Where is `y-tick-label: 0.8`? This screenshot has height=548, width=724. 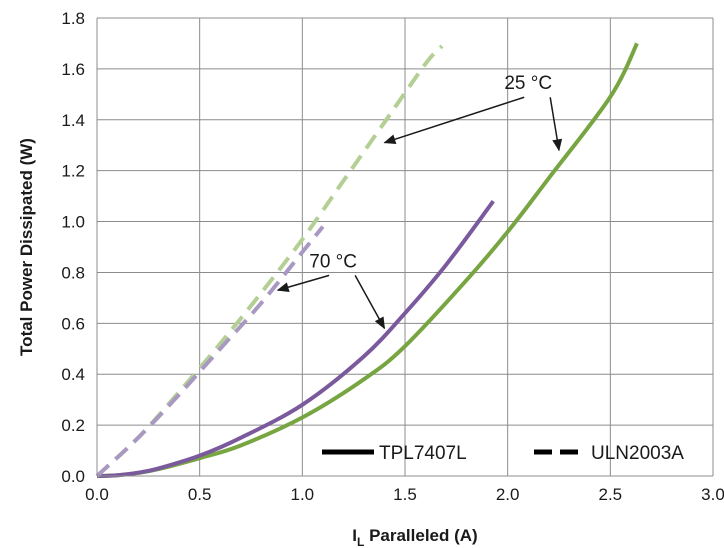 y-tick-label: 0.8 is located at coordinates (73, 272).